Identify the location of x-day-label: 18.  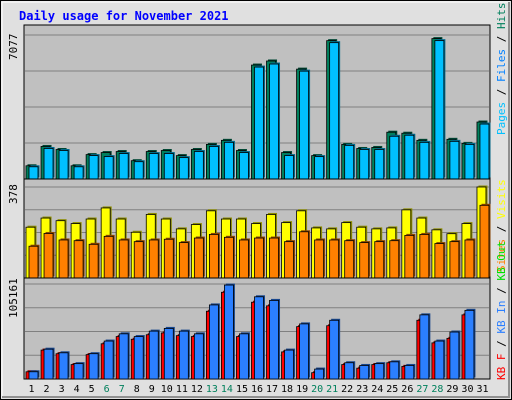
(287, 389).